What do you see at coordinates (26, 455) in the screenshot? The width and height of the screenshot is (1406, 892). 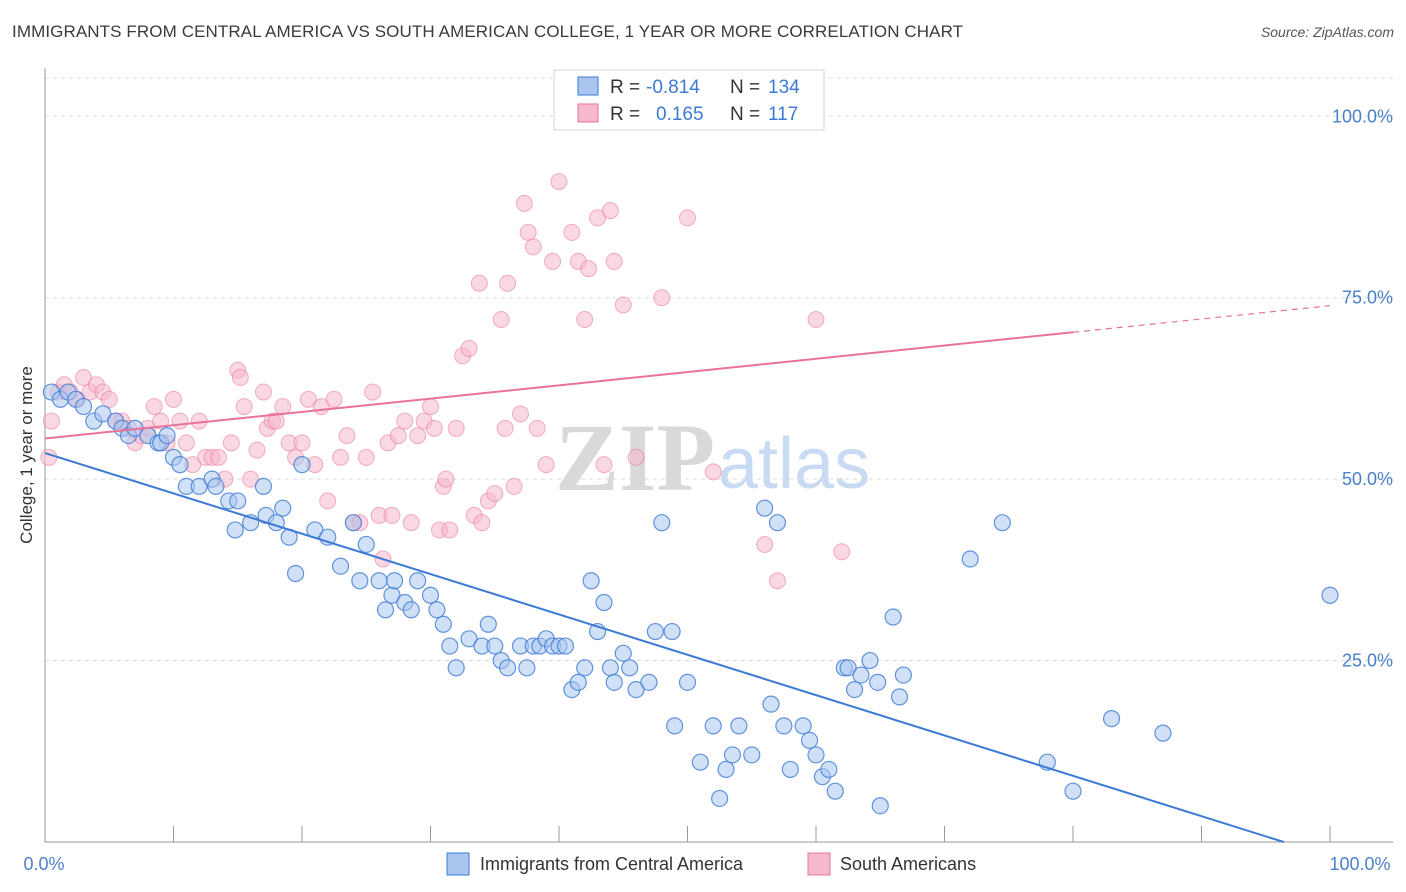 I see `y-axis-label: College, 1 year or more` at bounding box center [26, 455].